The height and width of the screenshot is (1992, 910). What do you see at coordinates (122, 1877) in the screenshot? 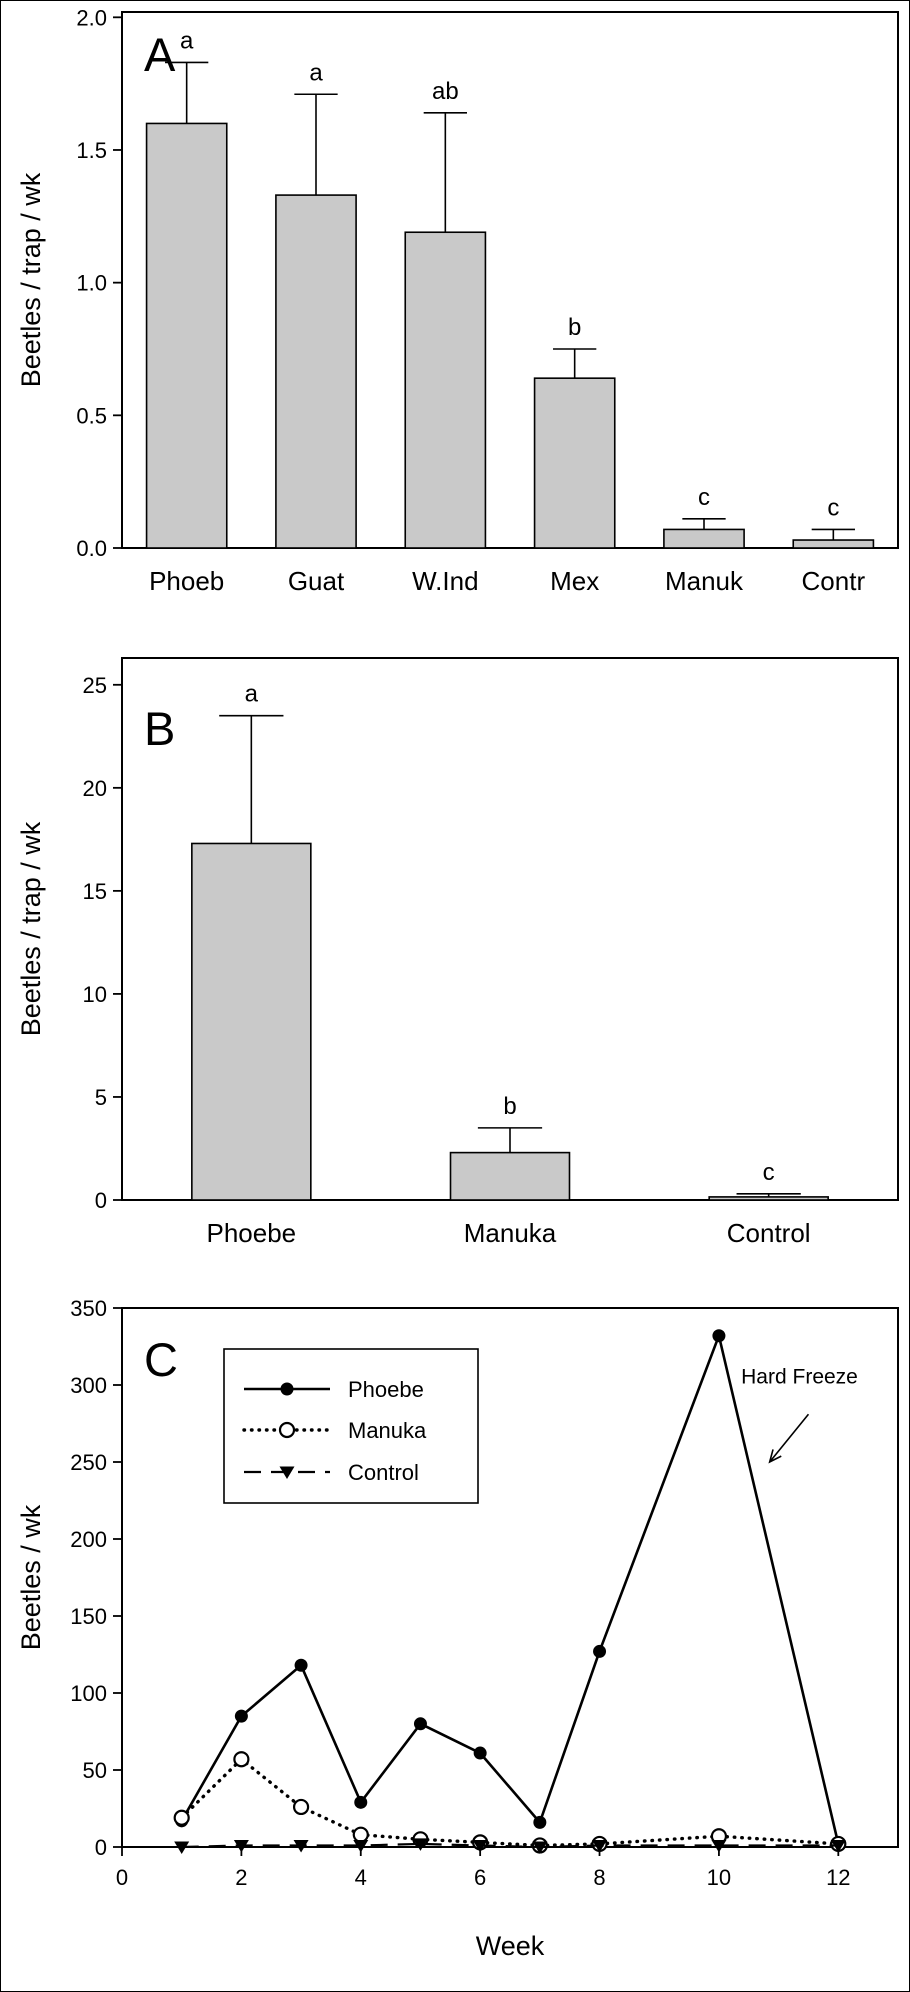
I see `x-tick-label: 0` at bounding box center [122, 1877].